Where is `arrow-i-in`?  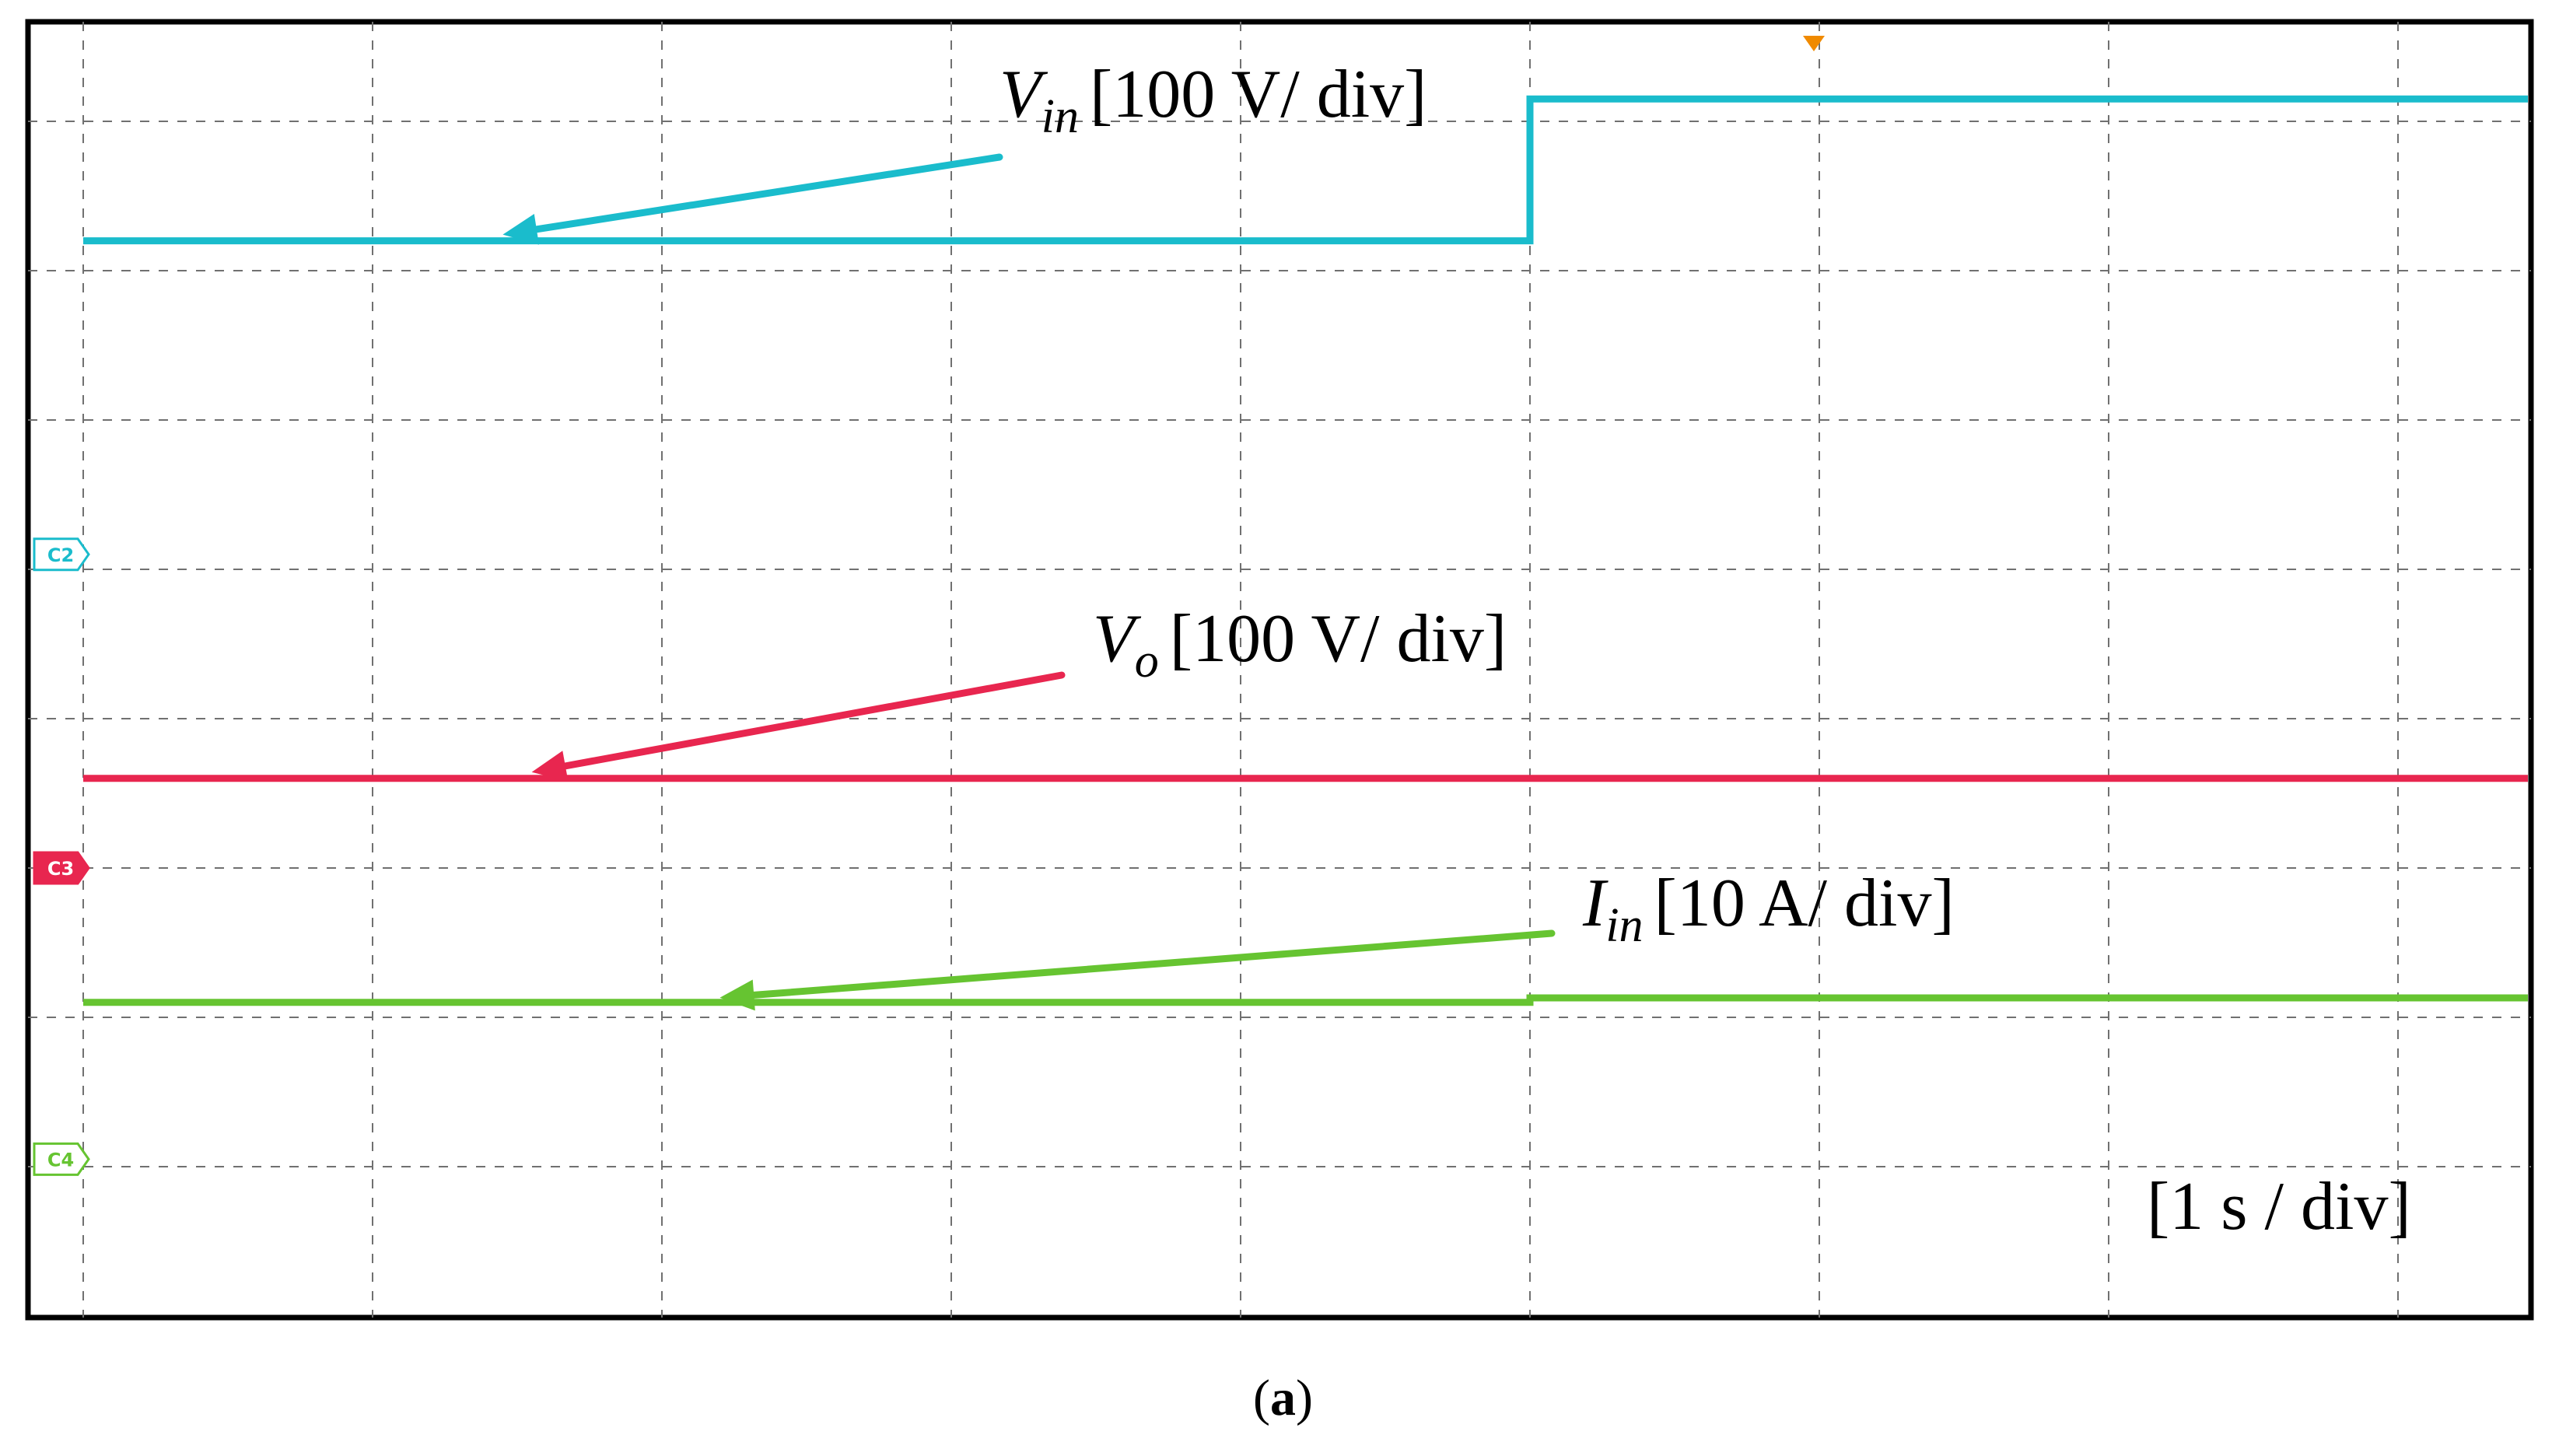 arrow-i-in is located at coordinates (1137, 970).